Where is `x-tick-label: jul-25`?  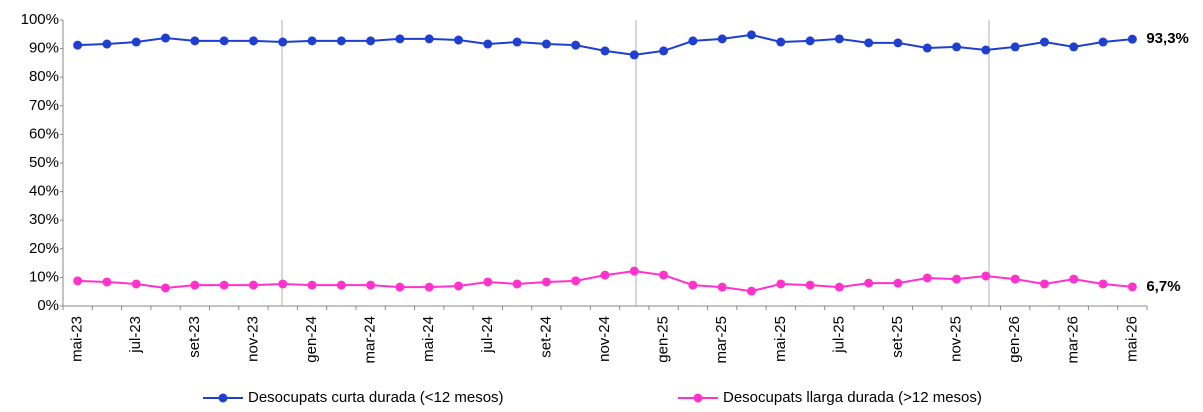 x-tick-label: jul-25 is located at coordinates (838, 335).